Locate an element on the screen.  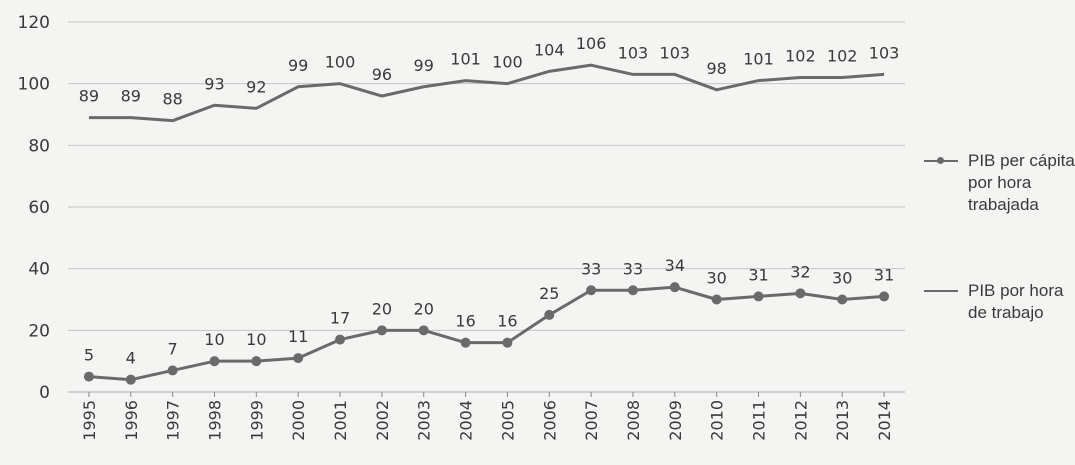
data-label-1-2000: 11 is located at coordinates (298, 336).